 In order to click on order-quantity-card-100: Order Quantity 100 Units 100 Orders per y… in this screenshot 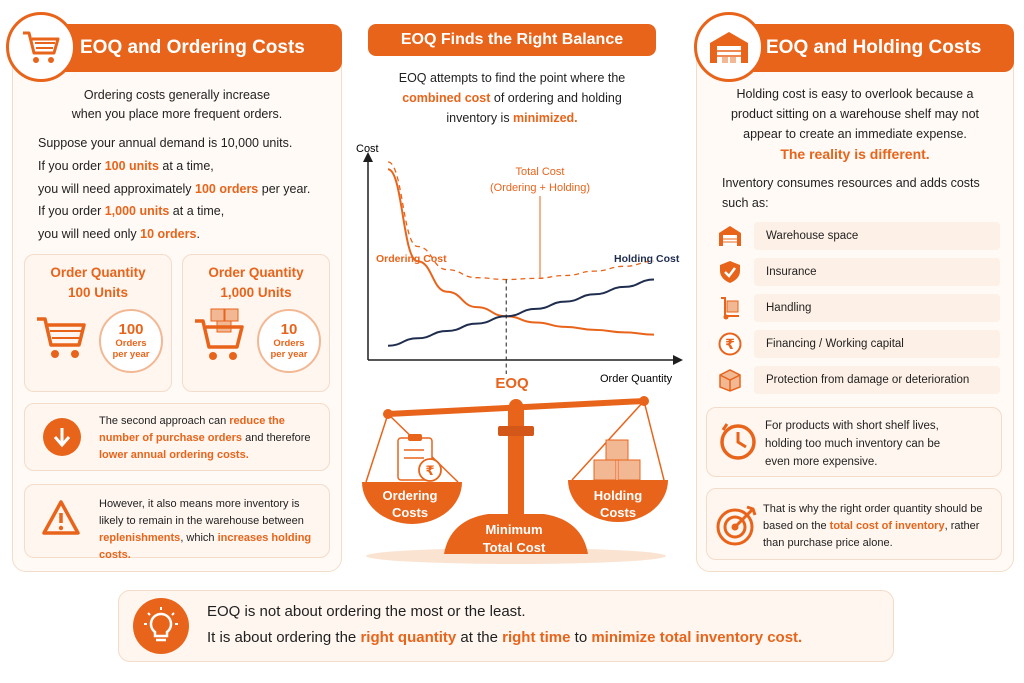, I will do `click(98, 323)`.